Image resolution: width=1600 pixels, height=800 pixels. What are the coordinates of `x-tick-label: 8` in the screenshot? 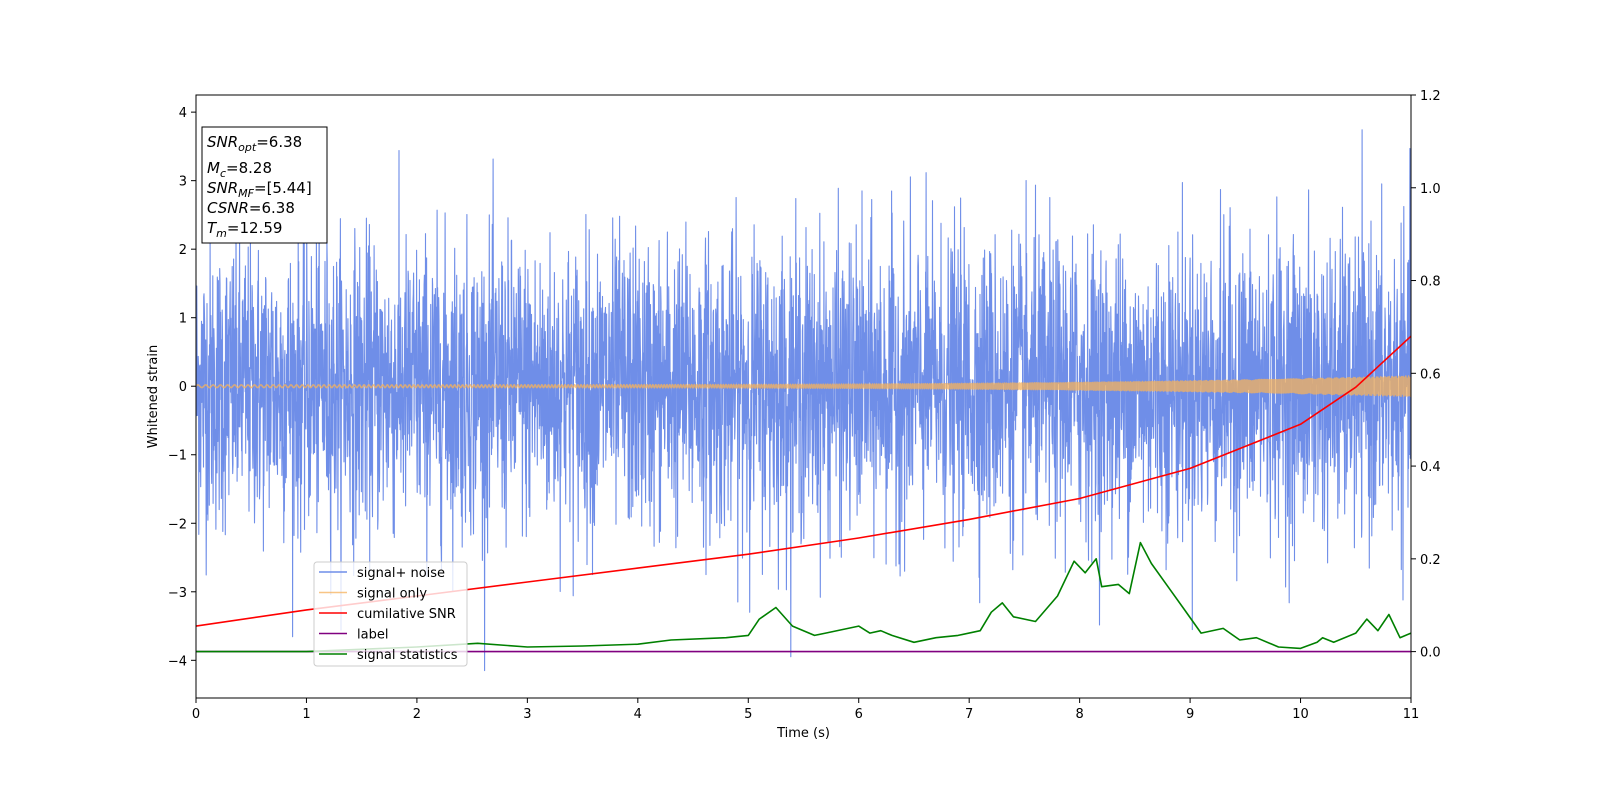 It's located at (1079, 714).